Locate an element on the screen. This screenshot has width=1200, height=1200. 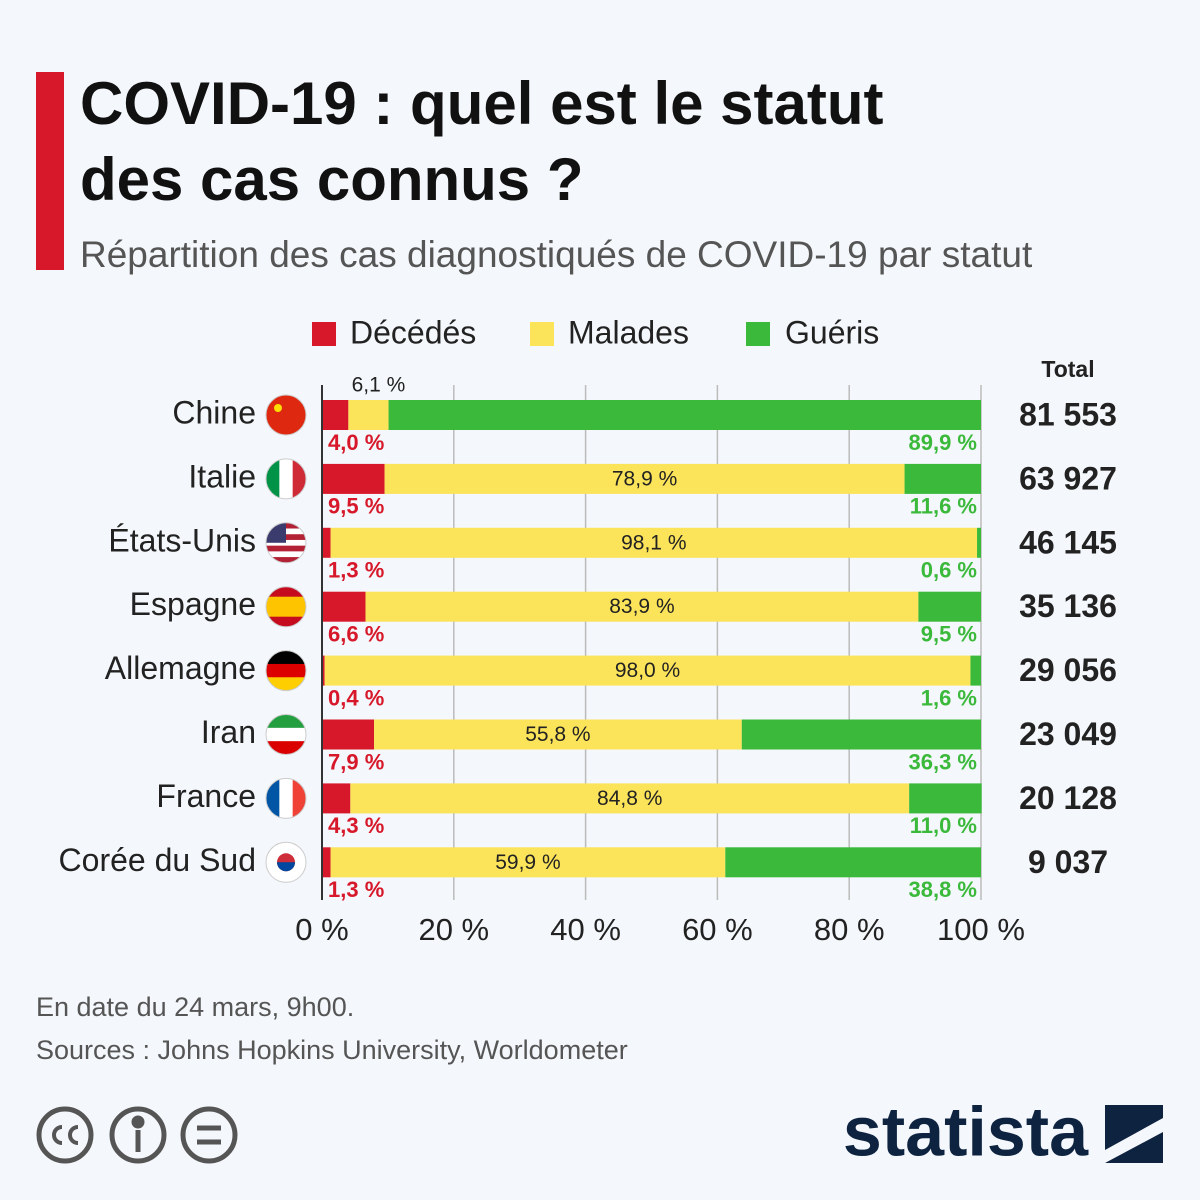
value-label: 98,1 % is located at coordinates (653, 542).